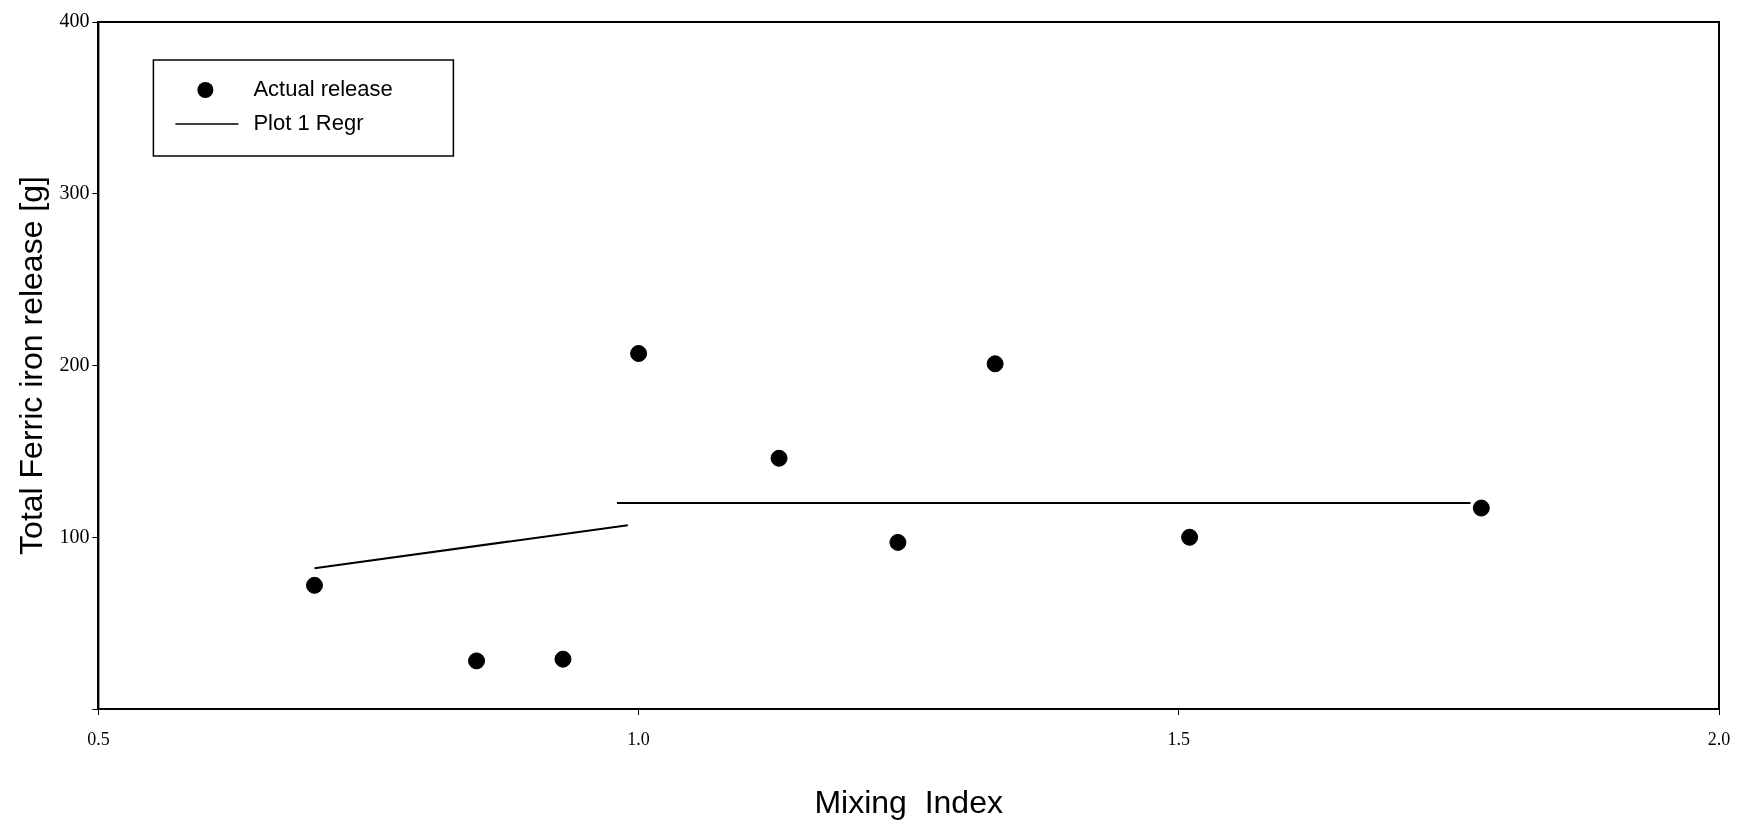 The width and height of the screenshot is (1749, 837). What do you see at coordinates (74, 20) in the screenshot?
I see `y-tick-label: 400` at bounding box center [74, 20].